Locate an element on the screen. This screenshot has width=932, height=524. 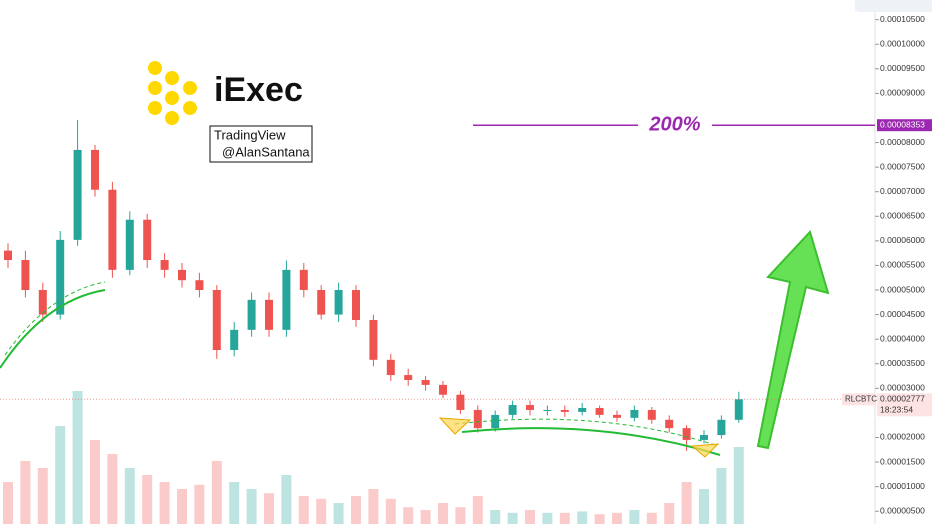
y-tick-label: 0.00004000 is located at coordinates (902, 338).